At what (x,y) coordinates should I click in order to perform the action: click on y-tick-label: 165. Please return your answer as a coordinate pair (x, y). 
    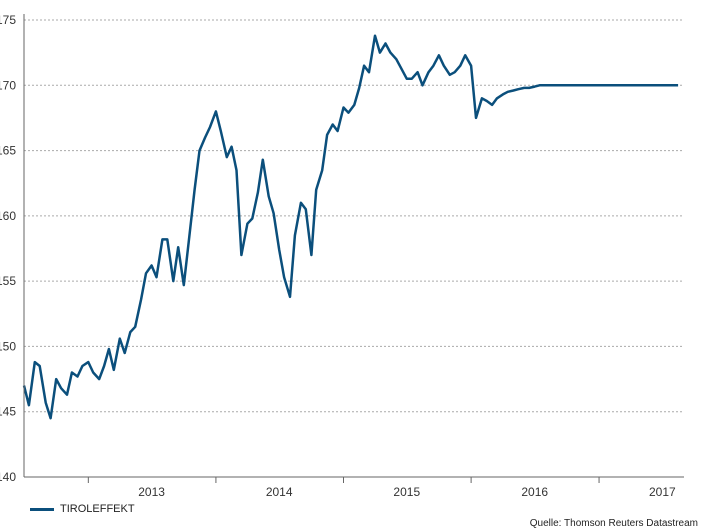
    Looking at the image, I should click on (8, 151).